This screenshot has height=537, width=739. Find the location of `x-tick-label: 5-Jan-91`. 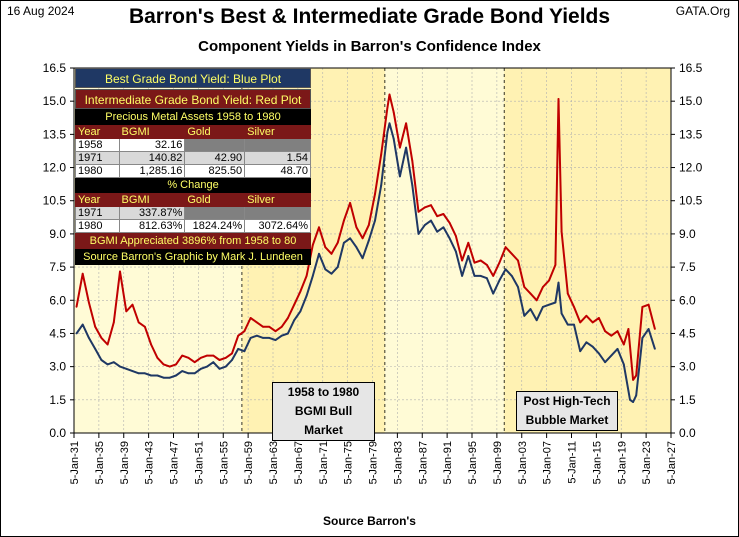

x-tick-label: 5-Jan-91 is located at coordinates (448, 462).